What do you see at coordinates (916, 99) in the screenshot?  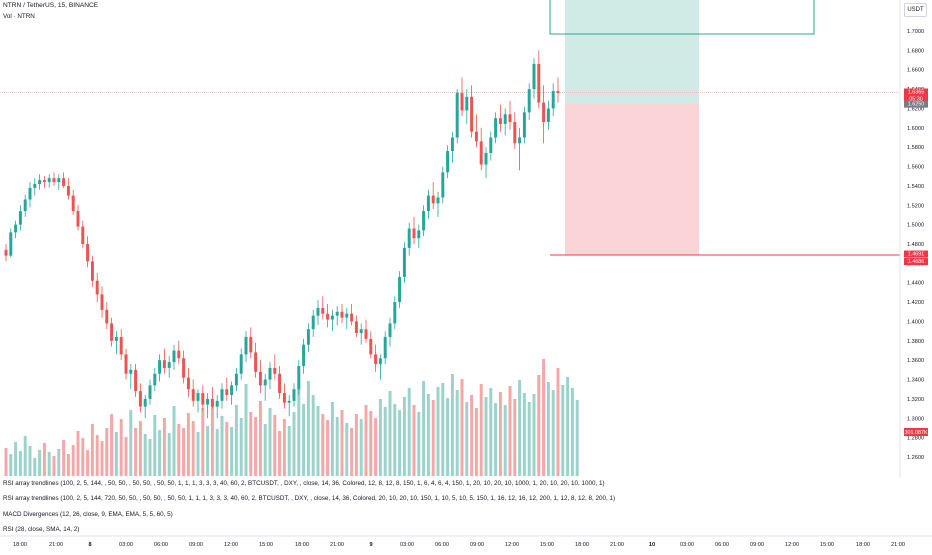 I see `countdown-label: 05:30` at bounding box center [916, 99].